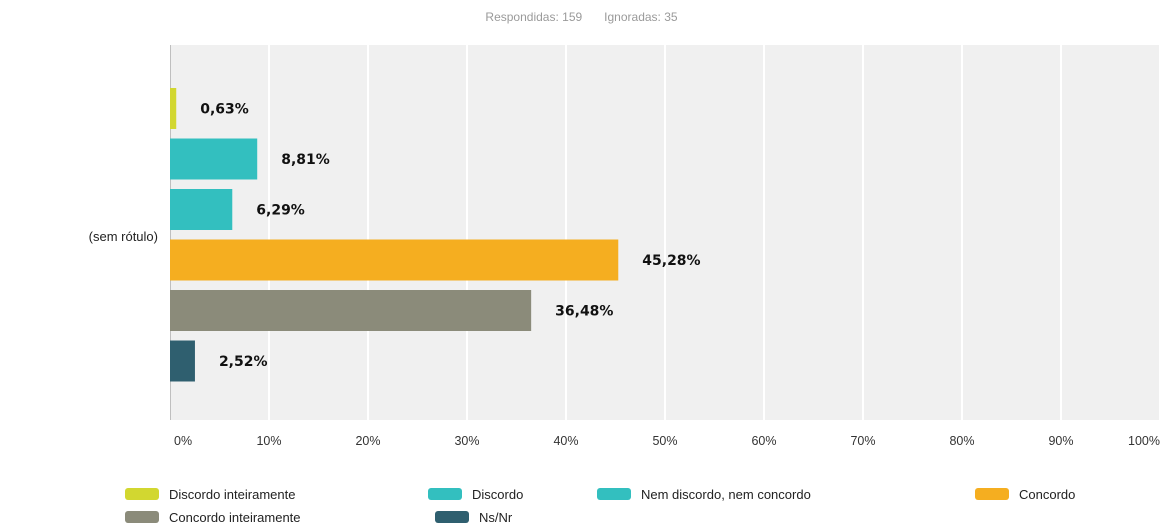 The image size is (1163, 527). I want to click on legend-item: Ns/Nr, so click(474, 517).